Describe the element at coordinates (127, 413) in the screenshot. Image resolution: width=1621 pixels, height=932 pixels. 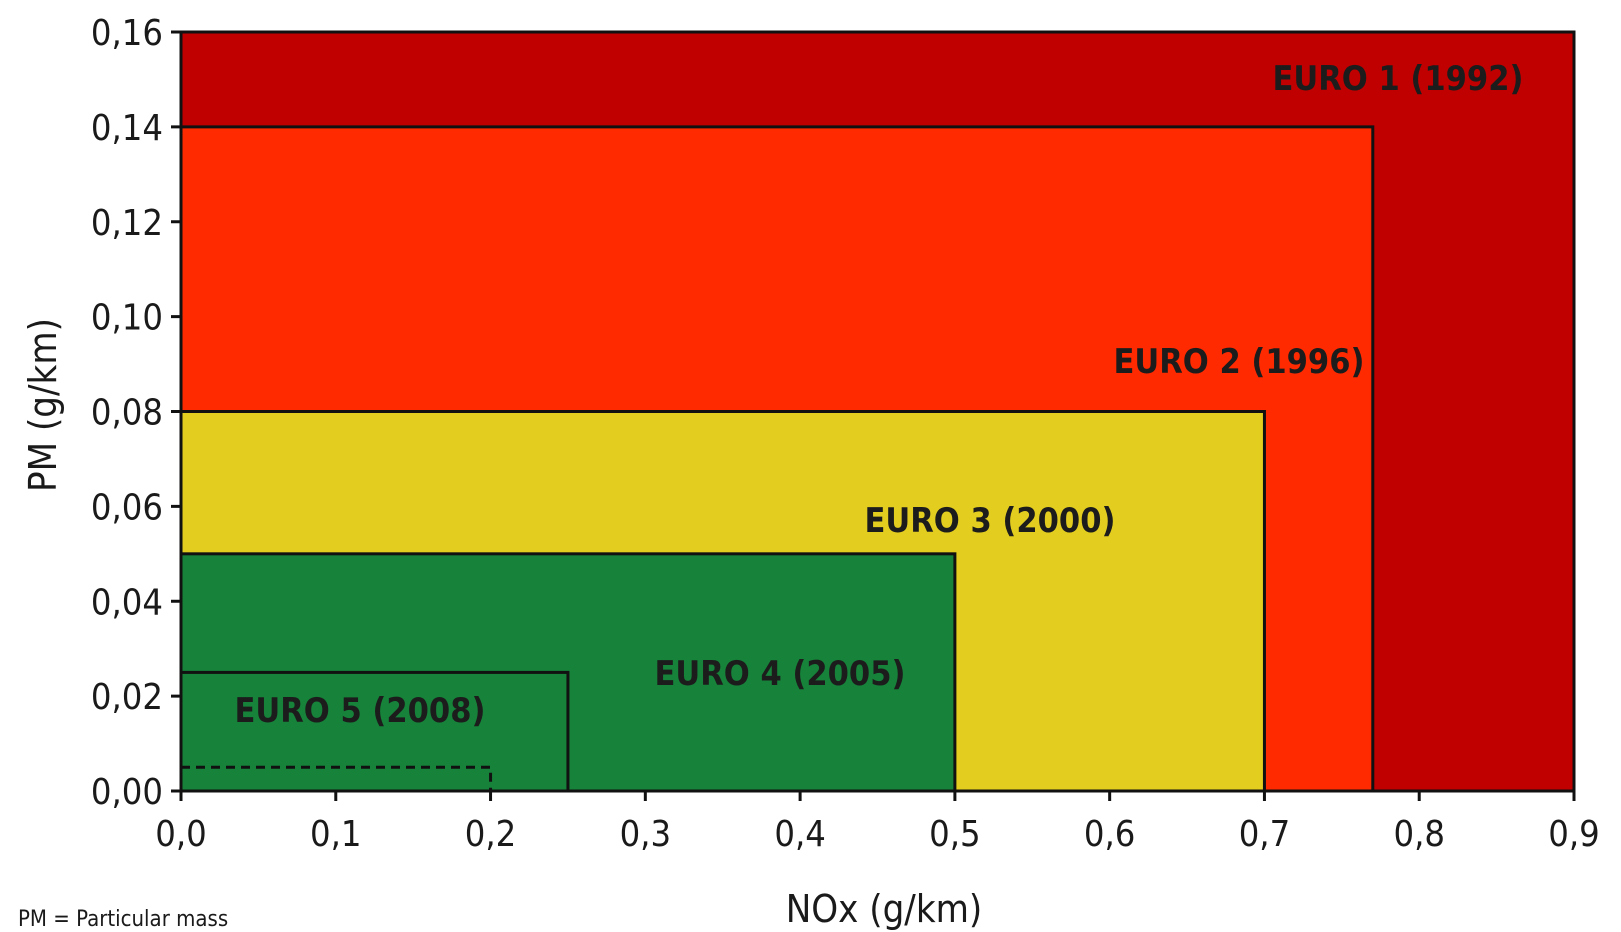
I see `y-tick-label: 0,08` at that location.